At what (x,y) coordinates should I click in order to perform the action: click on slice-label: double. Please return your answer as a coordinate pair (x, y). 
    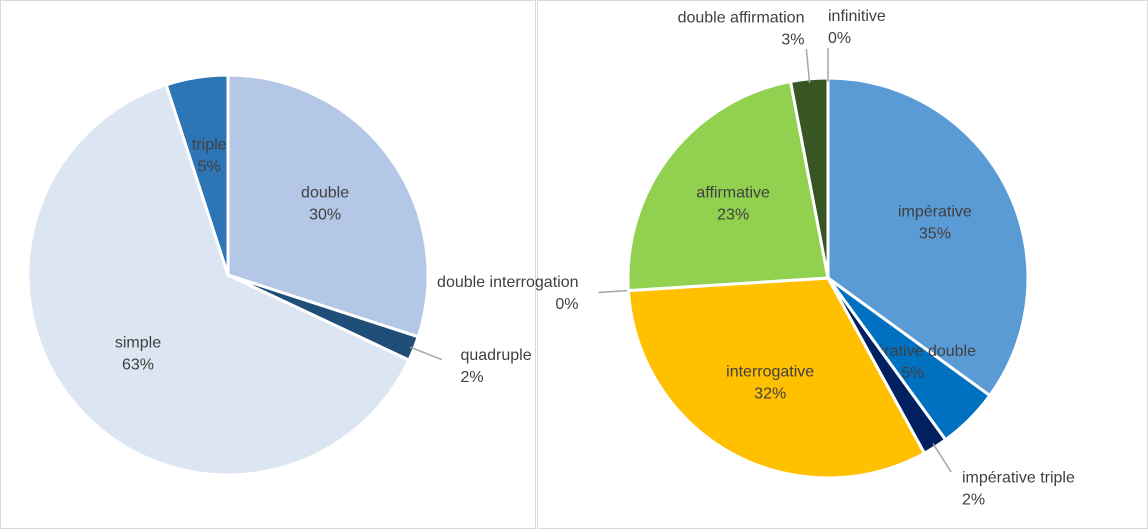
    Looking at the image, I should click on (325, 193).